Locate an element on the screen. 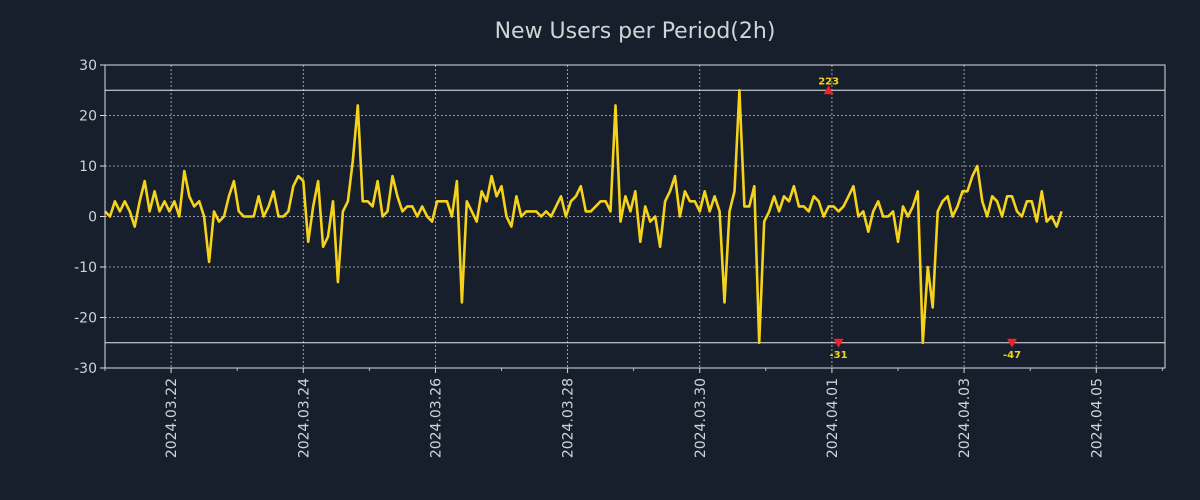 This screenshot has width=1200, height=500. y-tick-label: 30 is located at coordinates (88, 66).